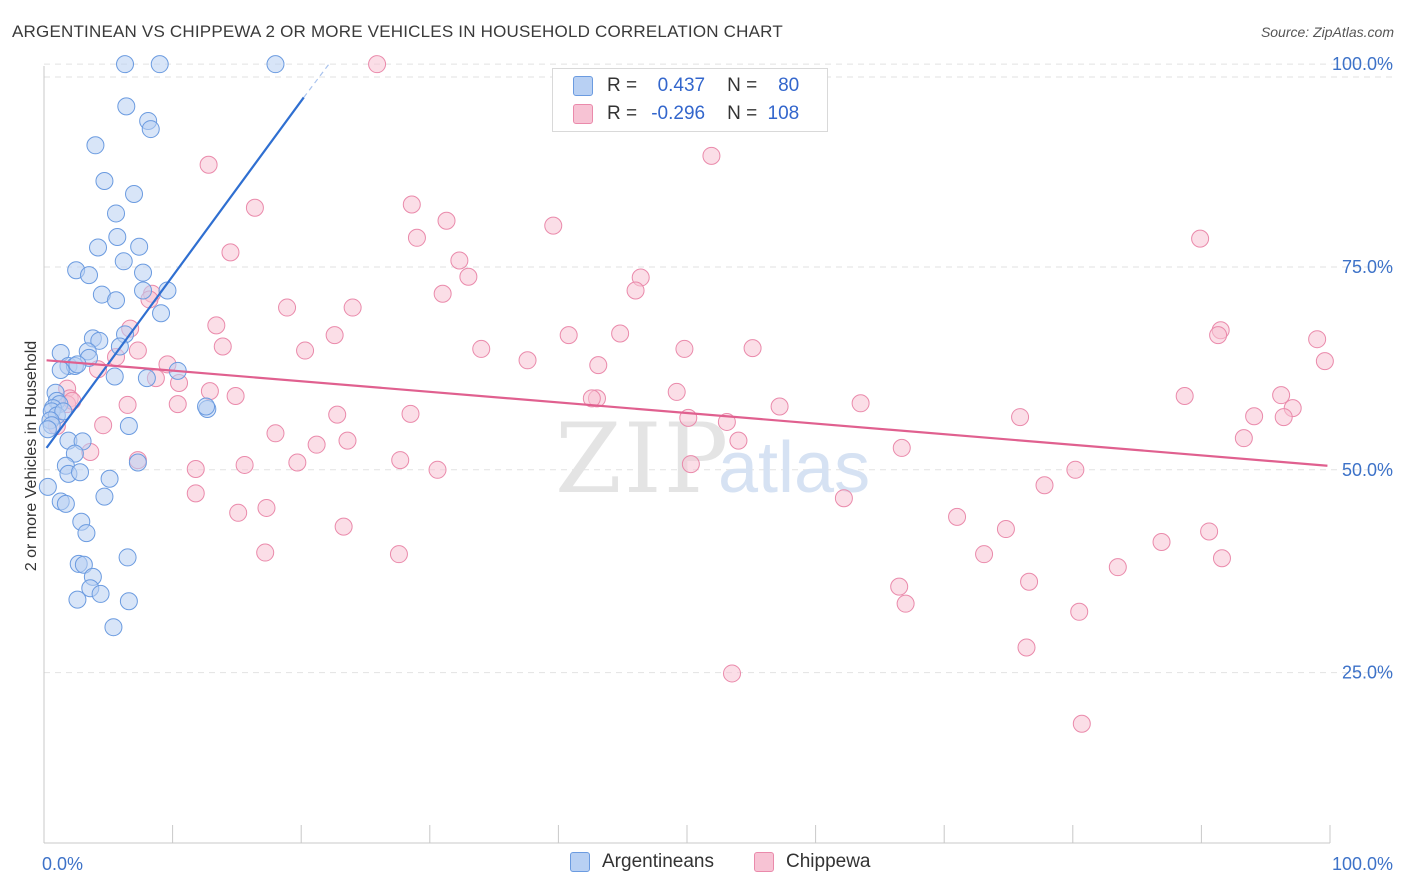 This screenshot has width=1406, height=892. I want to click on series-swatch-blue, so click(580, 862).